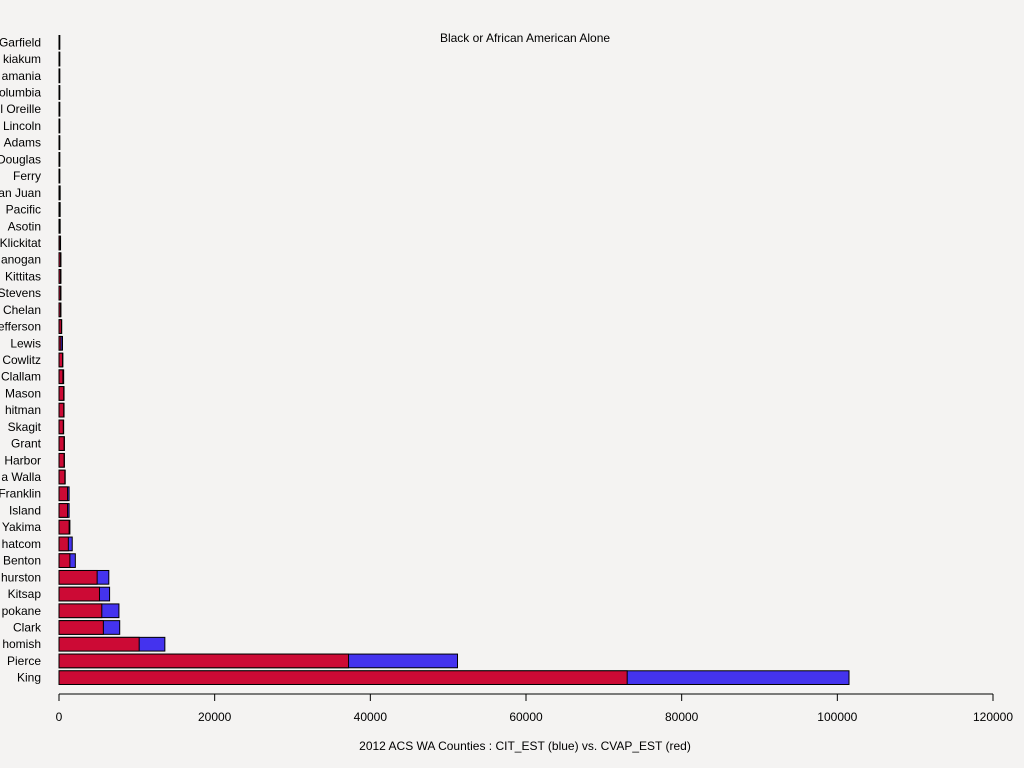 The height and width of the screenshot is (768, 1024). Describe the element at coordinates (20, 93) in the screenshot. I see `y-tick-label: olumbia` at that location.